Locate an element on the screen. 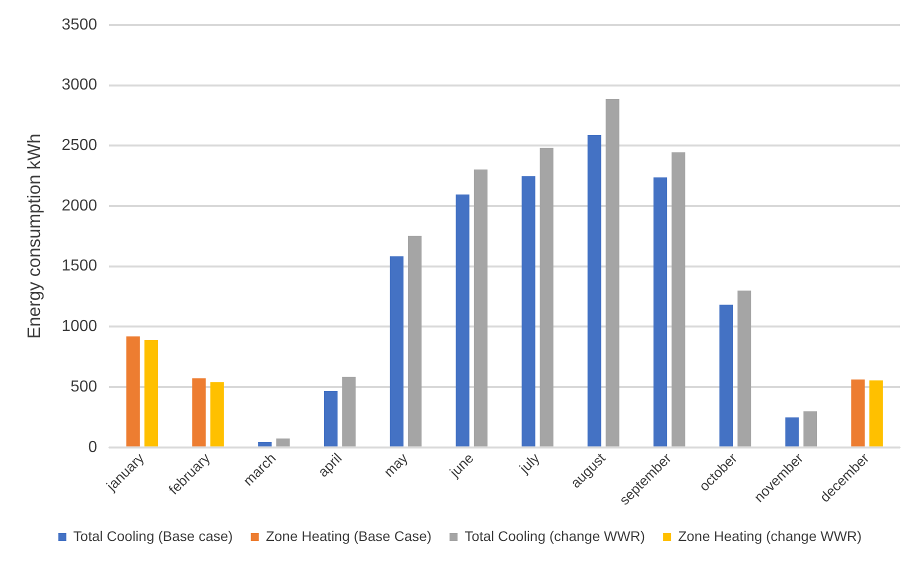 The image size is (910, 564). y-tick-label: 1000 is located at coordinates (80, 327).